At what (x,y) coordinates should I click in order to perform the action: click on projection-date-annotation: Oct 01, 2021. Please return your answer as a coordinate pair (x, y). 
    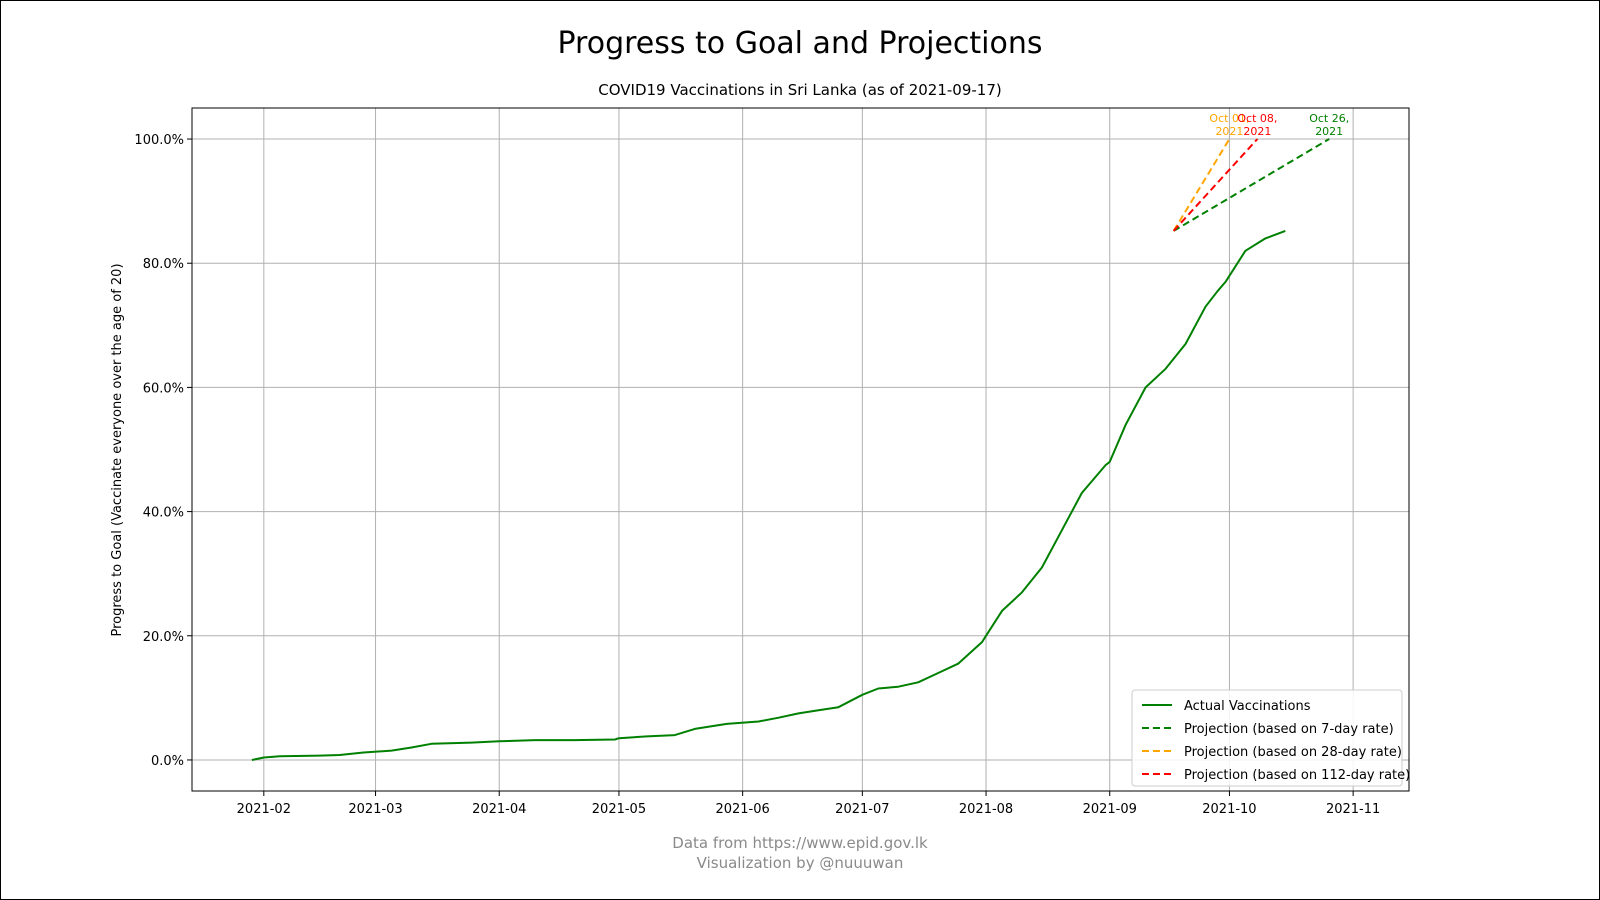
    Looking at the image, I should click on (1229, 125).